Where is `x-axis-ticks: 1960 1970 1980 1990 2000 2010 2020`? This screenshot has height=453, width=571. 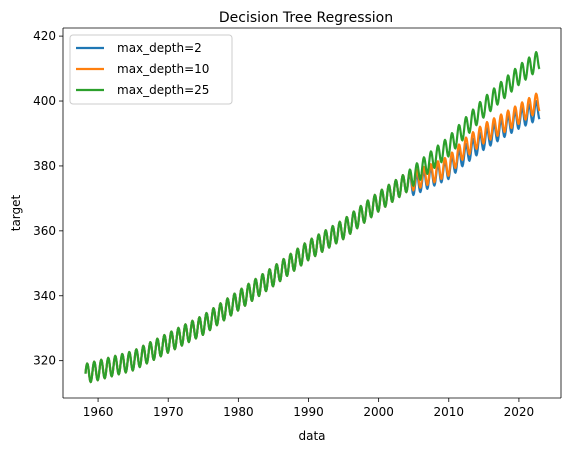 x-axis-ticks: 1960 1970 1980 1990 2000 2010 2020 is located at coordinates (308, 408).